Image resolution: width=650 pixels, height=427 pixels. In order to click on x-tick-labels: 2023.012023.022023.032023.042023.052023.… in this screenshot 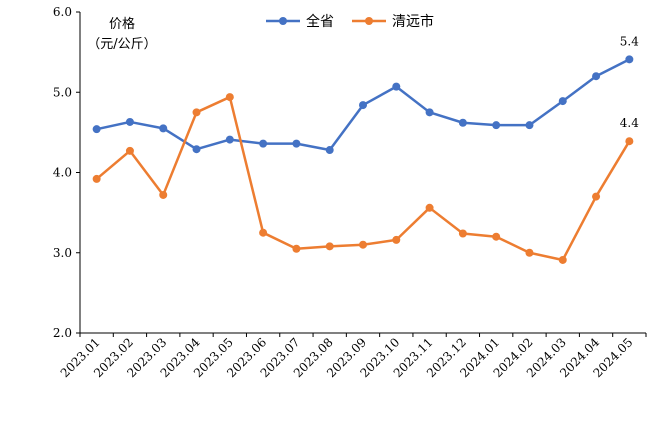, I will do `click(347, 357)`.